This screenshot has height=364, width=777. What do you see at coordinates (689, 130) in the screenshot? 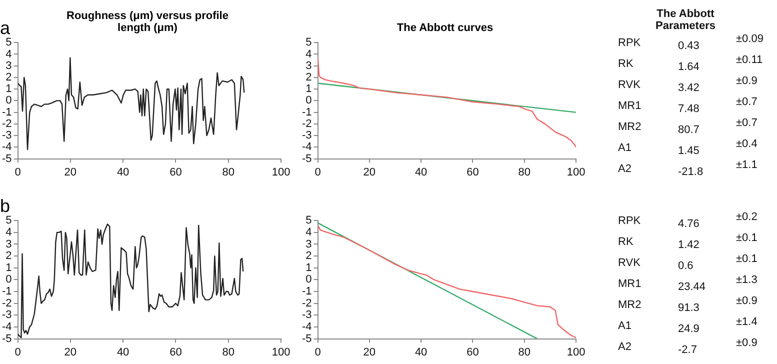
I see `text: 80.7` at bounding box center [689, 130].